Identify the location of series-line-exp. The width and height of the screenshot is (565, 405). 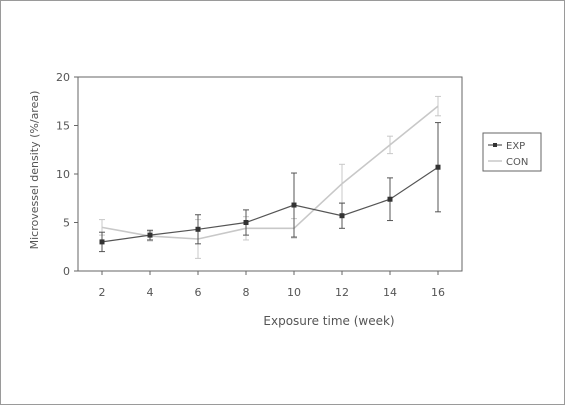
(270, 204).